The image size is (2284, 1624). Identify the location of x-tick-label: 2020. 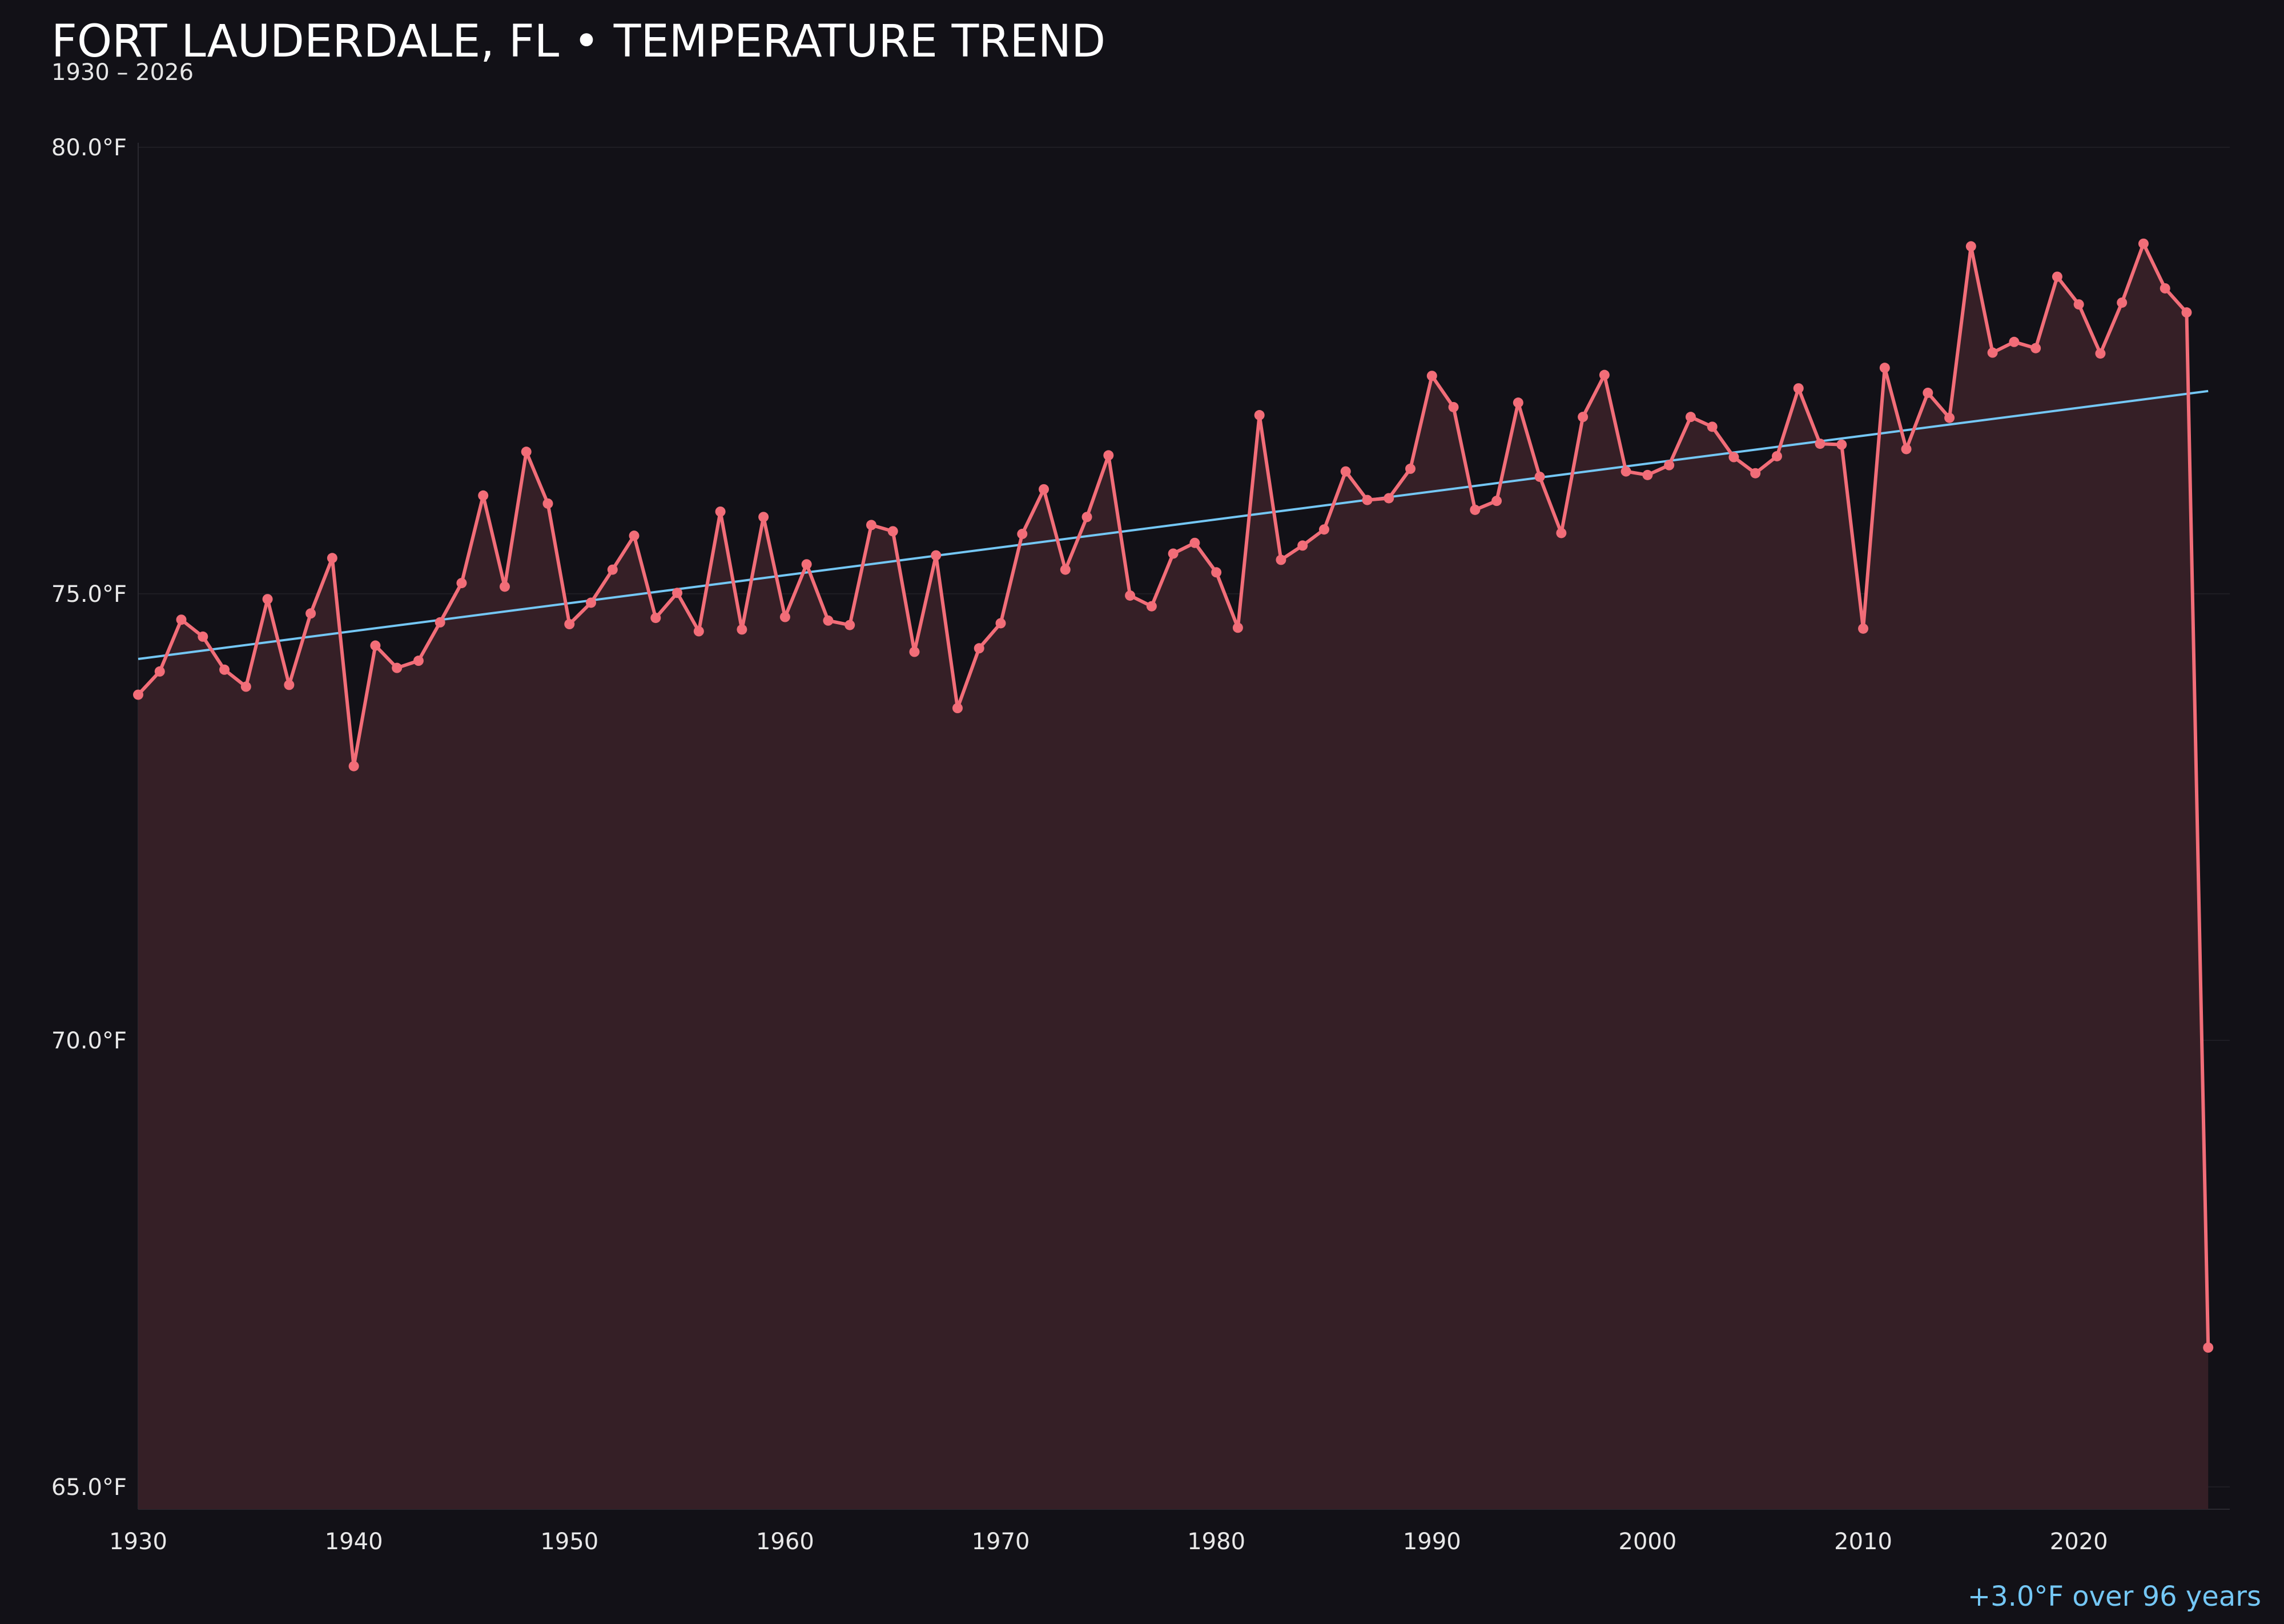
(2079, 1542).